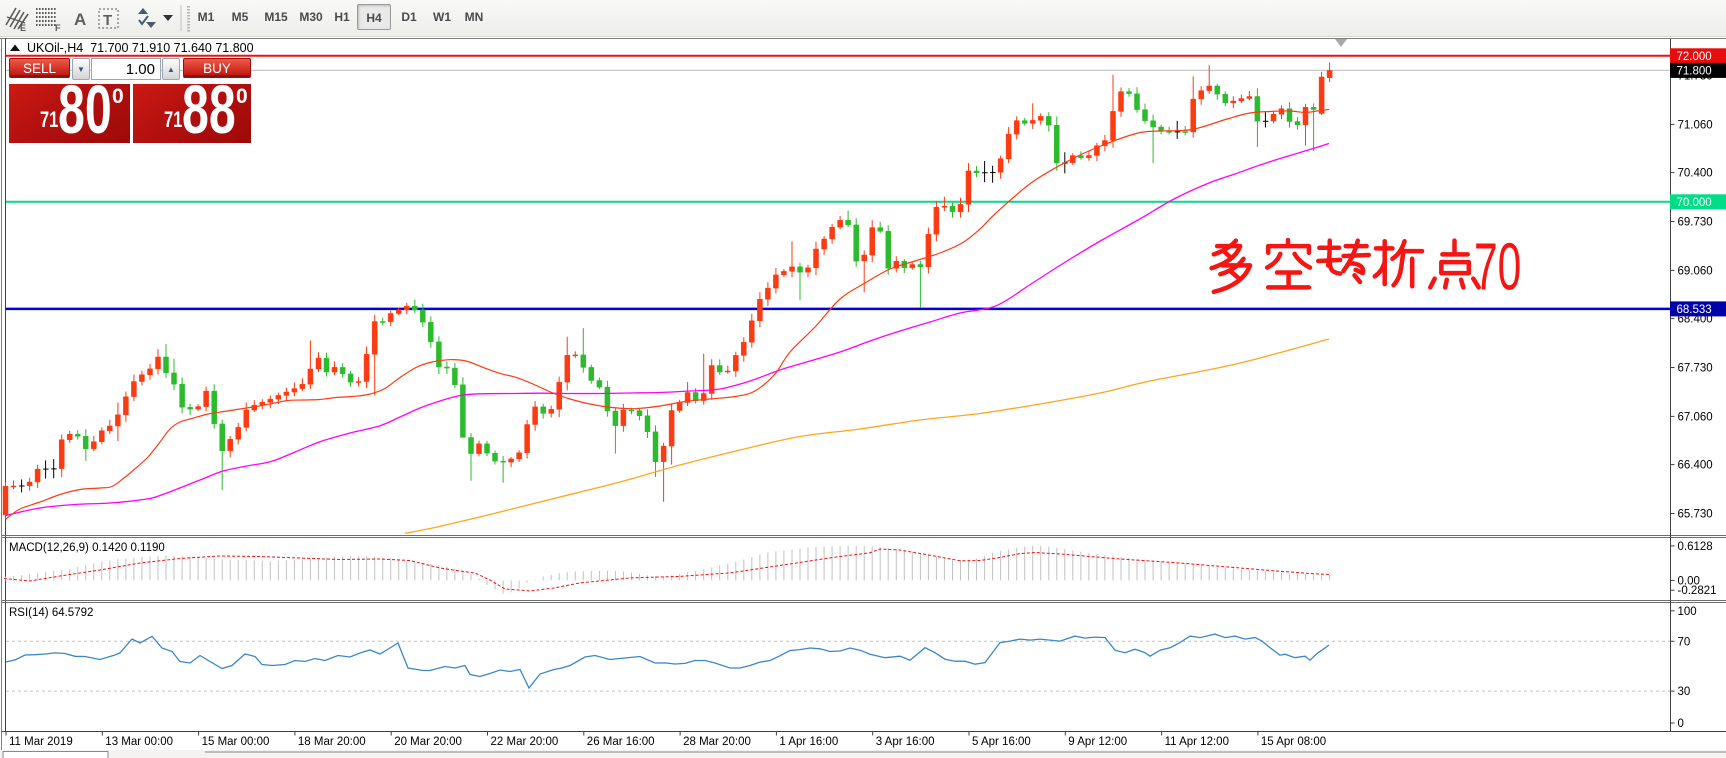  I want to click on svg-text: 11 Apr 12:00, so click(1197, 742).